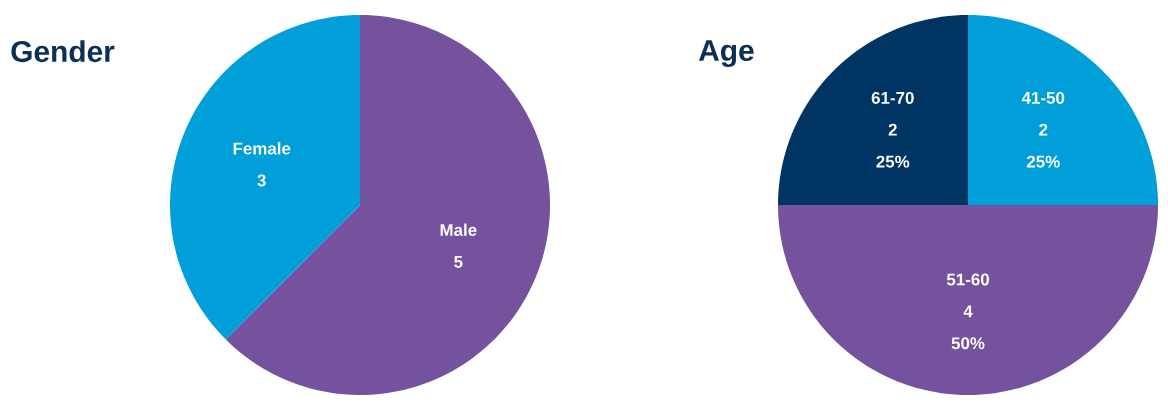 The image size is (1168, 405). What do you see at coordinates (892, 97) in the screenshot?
I see `slice-label: 61-70` at bounding box center [892, 97].